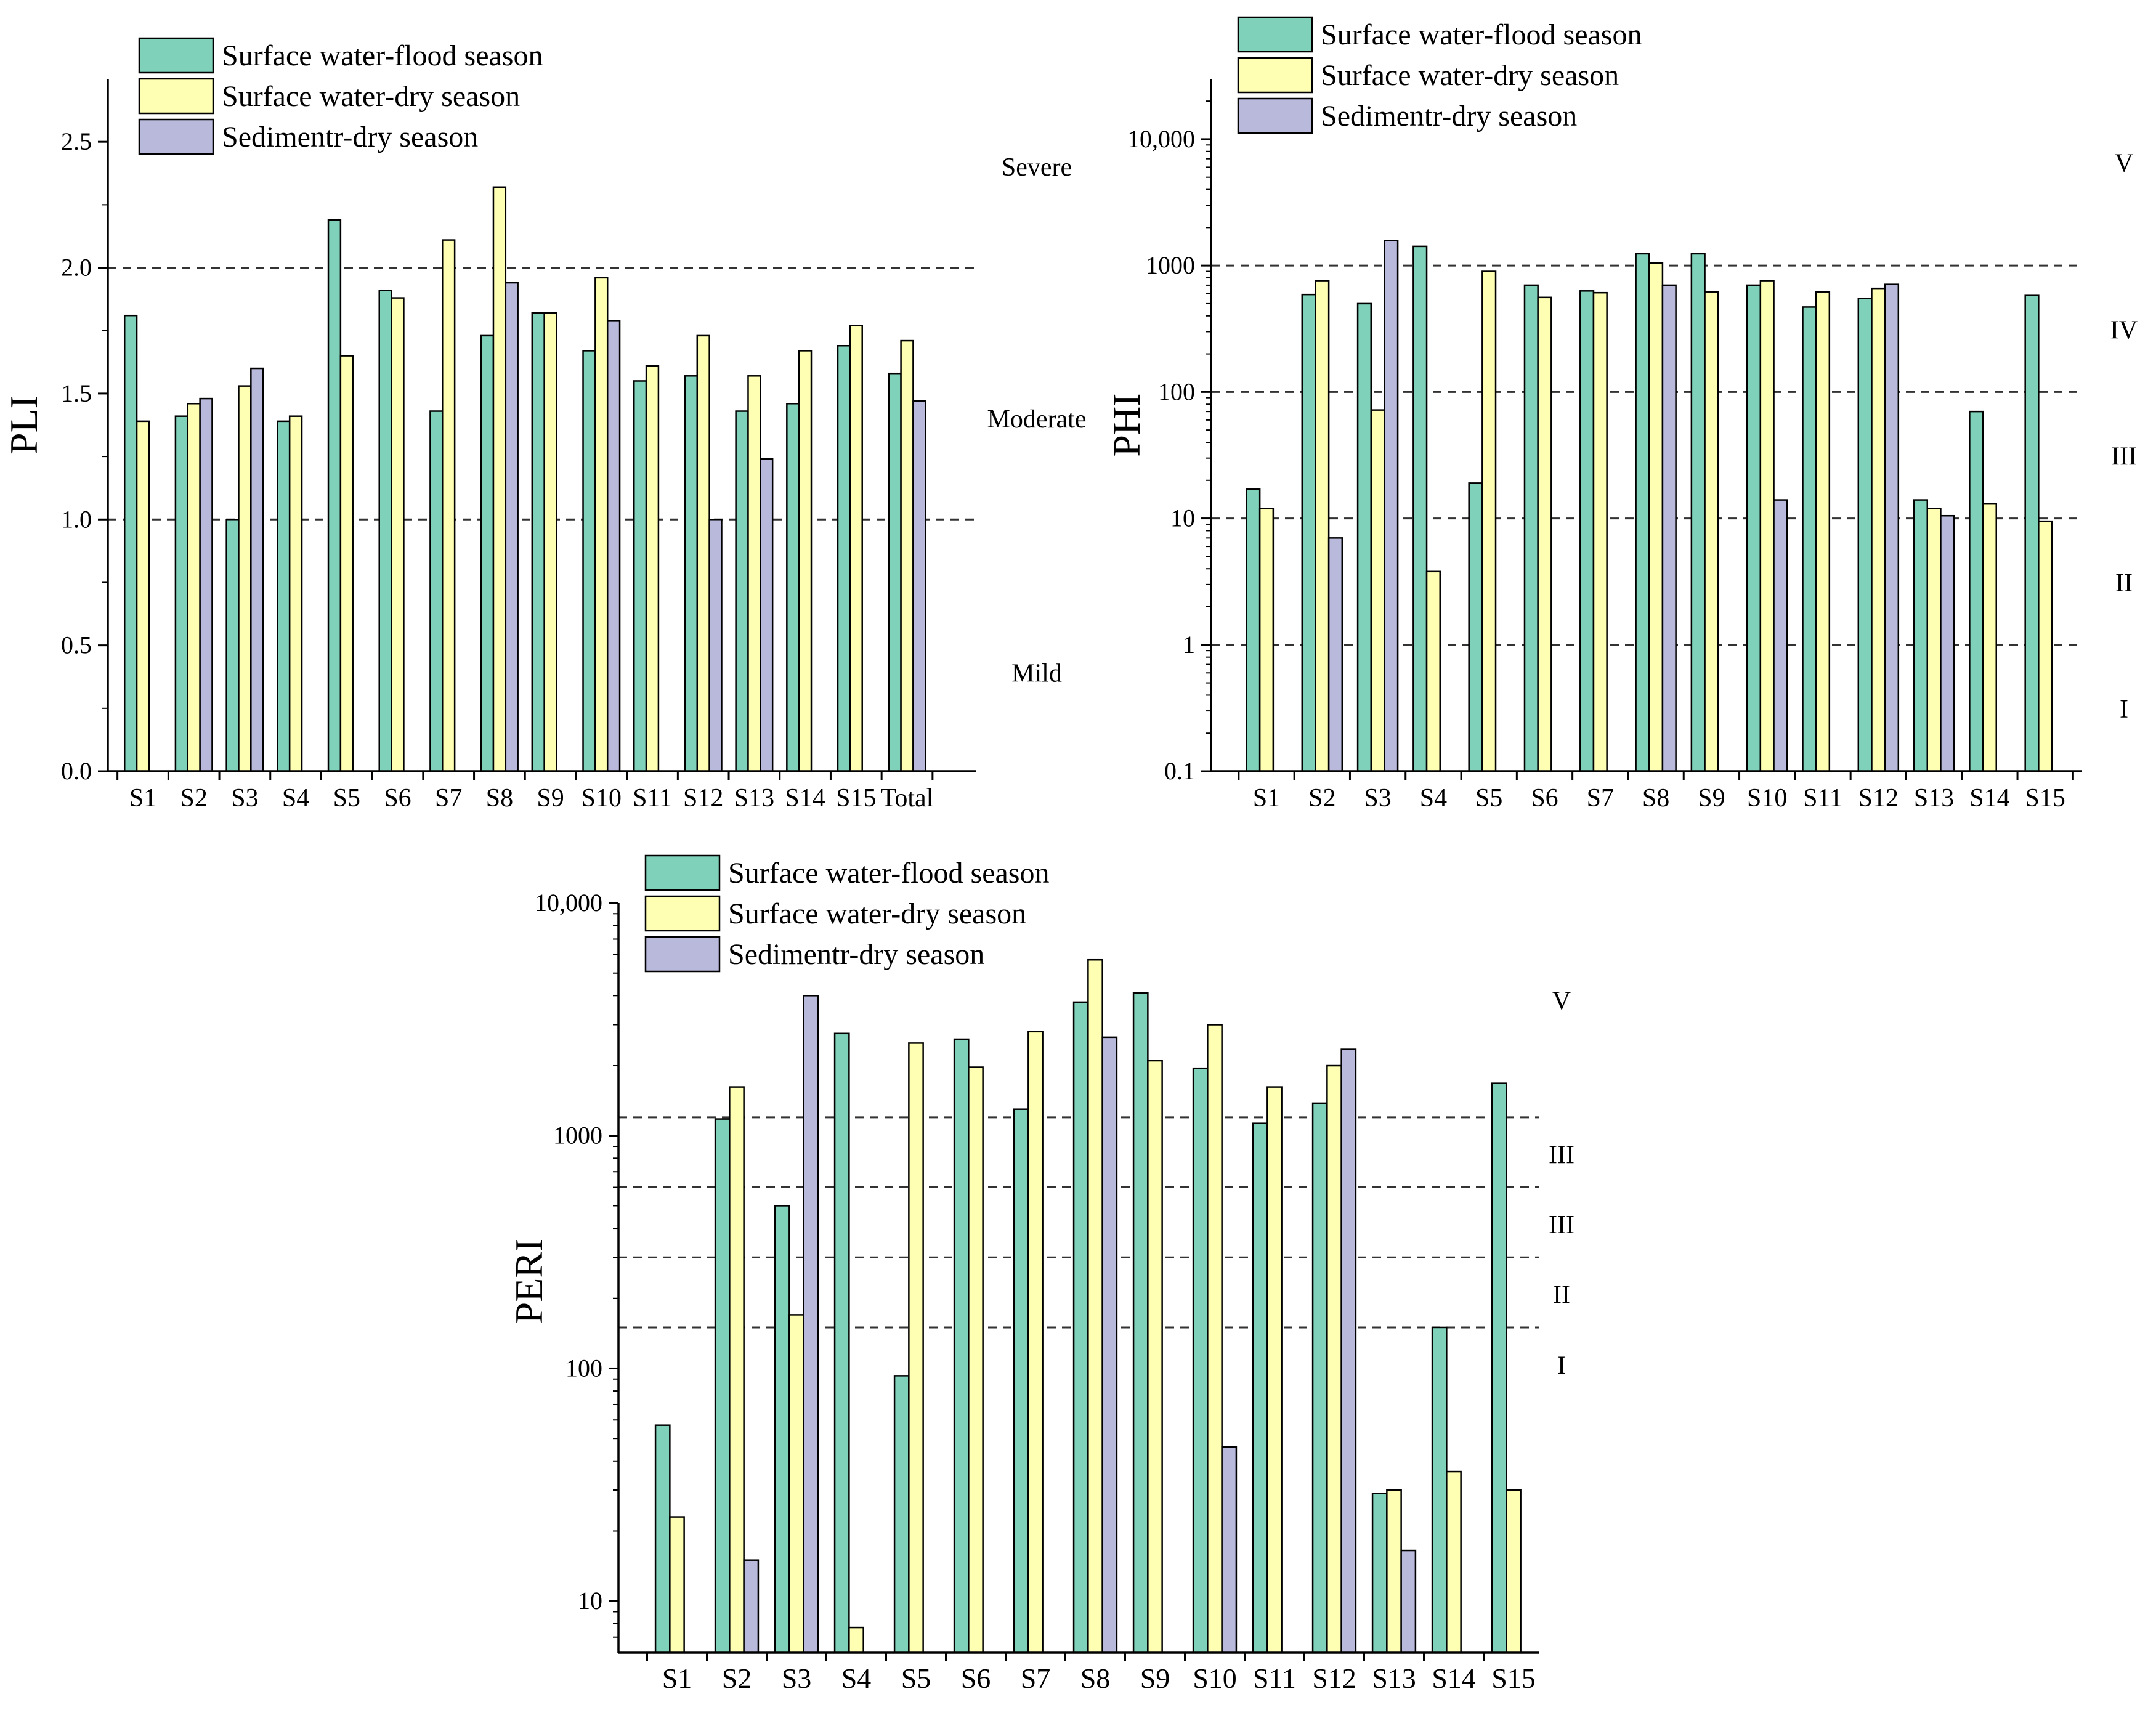 The image size is (2156, 1718). What do you see at coordinates (811, 1324) in the screenshot?
I see `bar-sed-s3` at bounding box center [811, 1324].